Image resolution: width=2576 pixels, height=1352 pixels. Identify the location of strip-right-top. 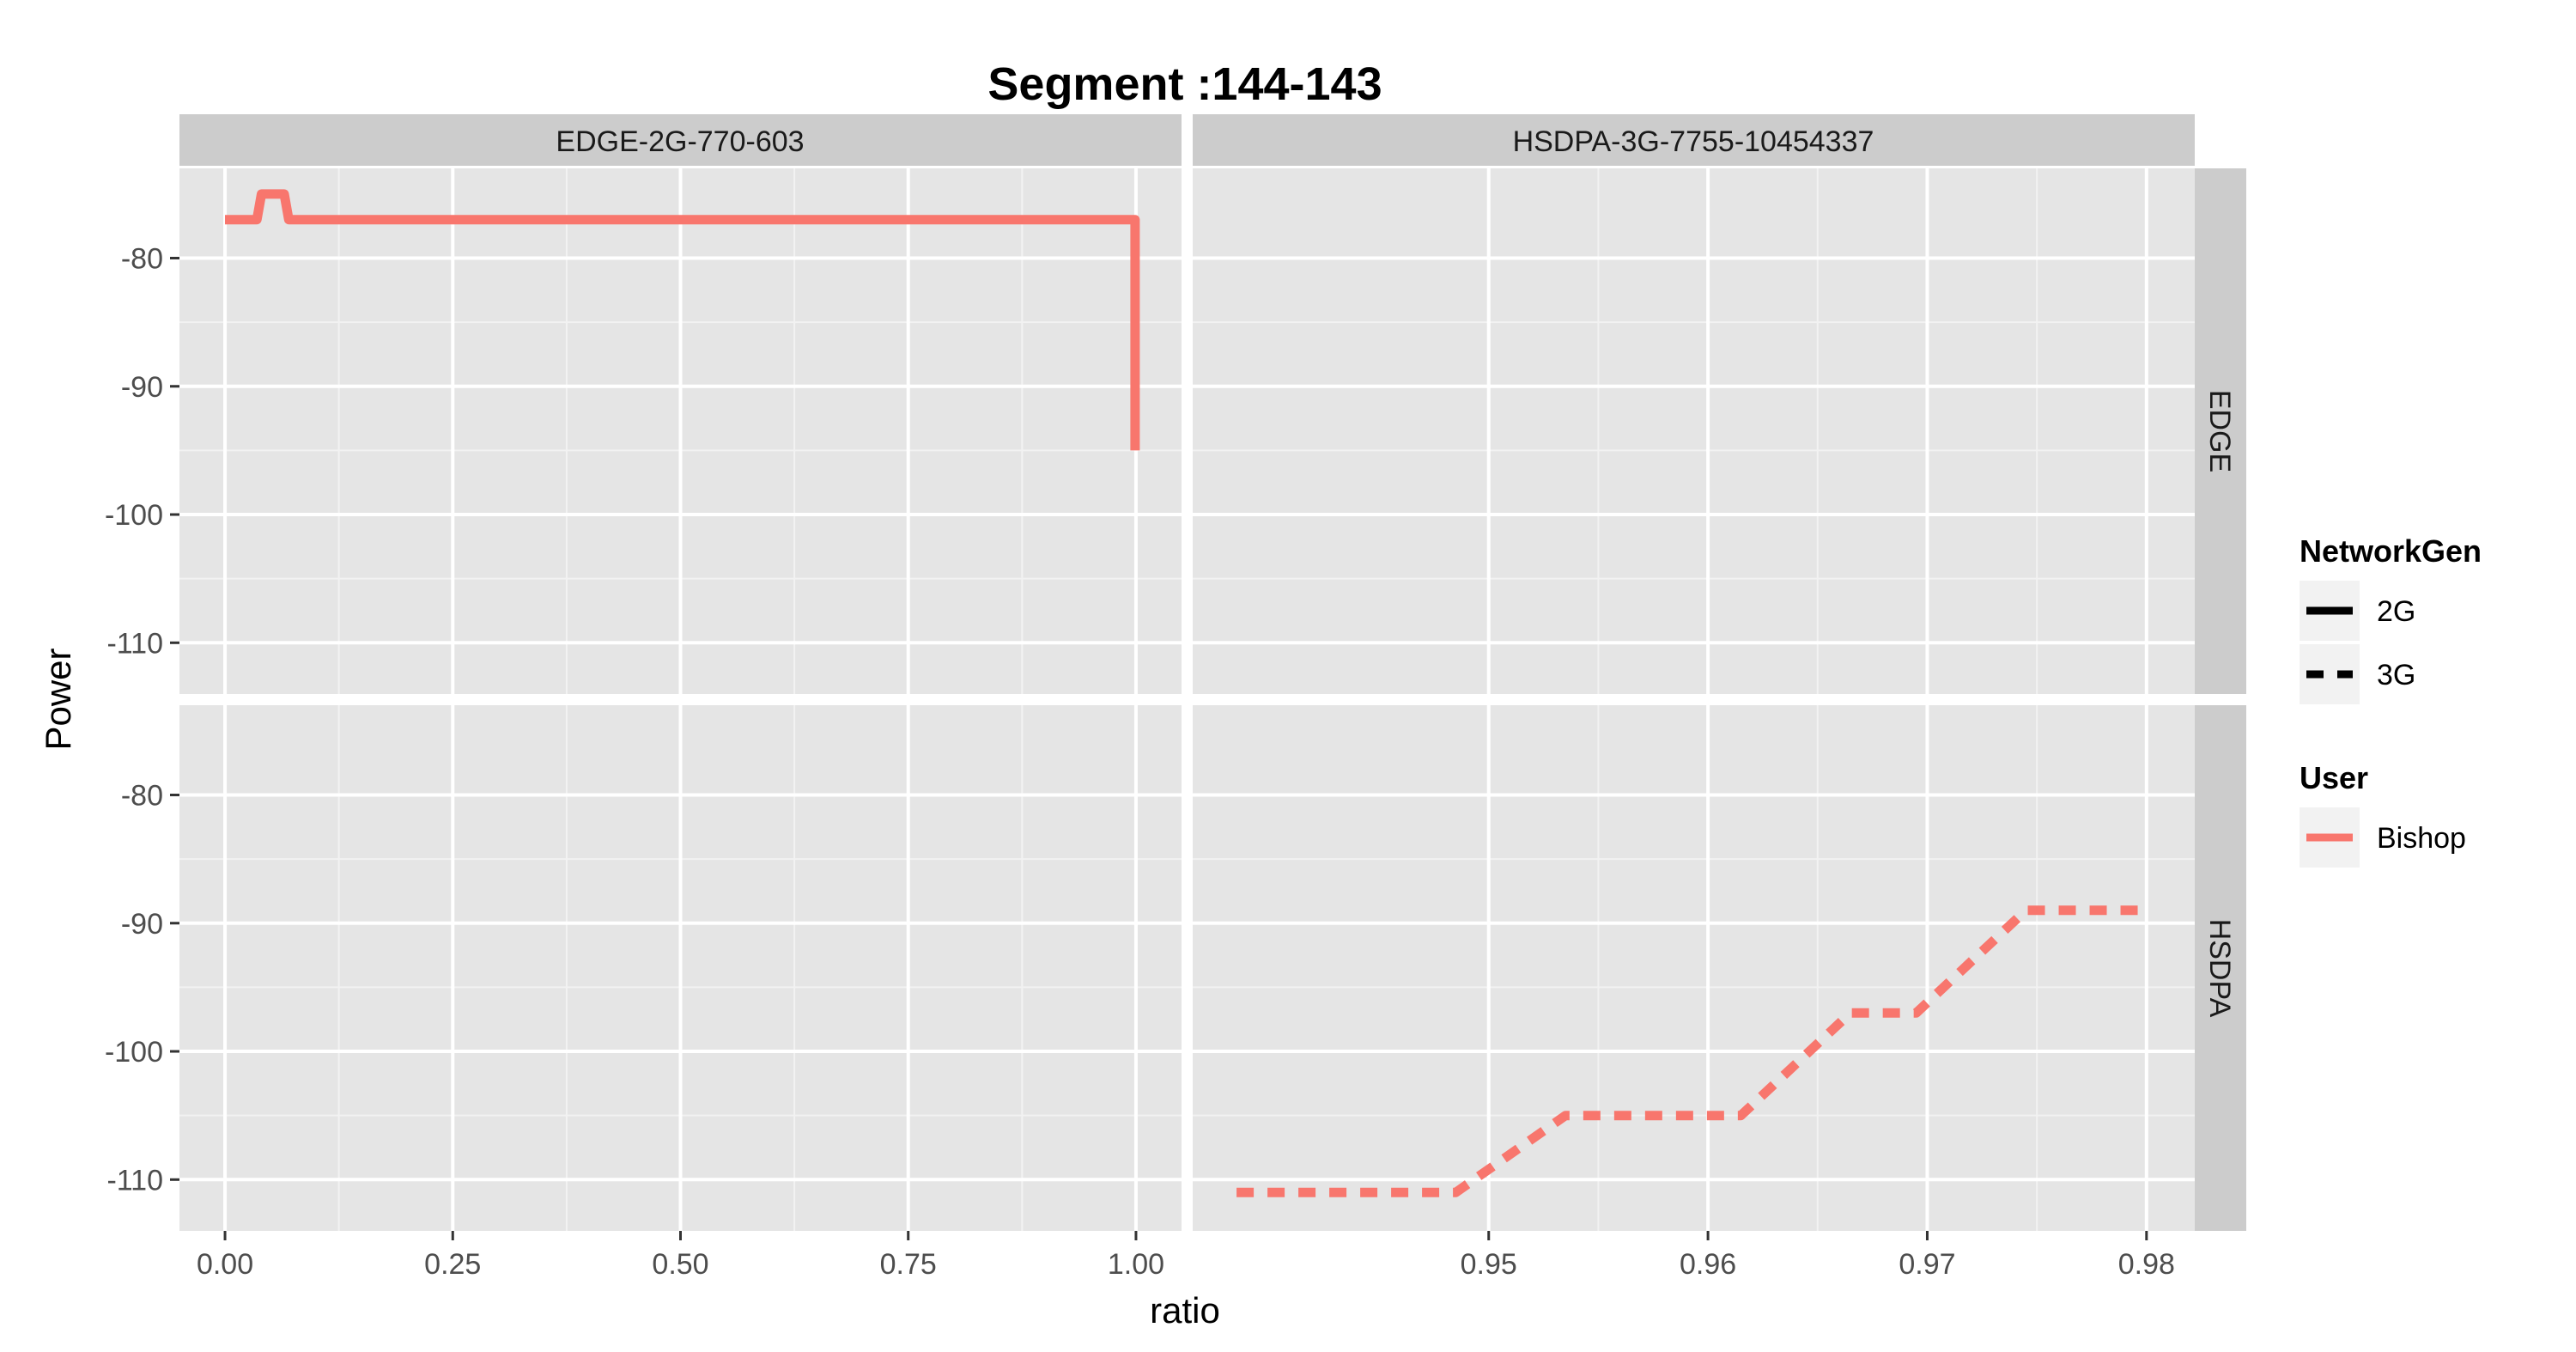
(2221, 431).